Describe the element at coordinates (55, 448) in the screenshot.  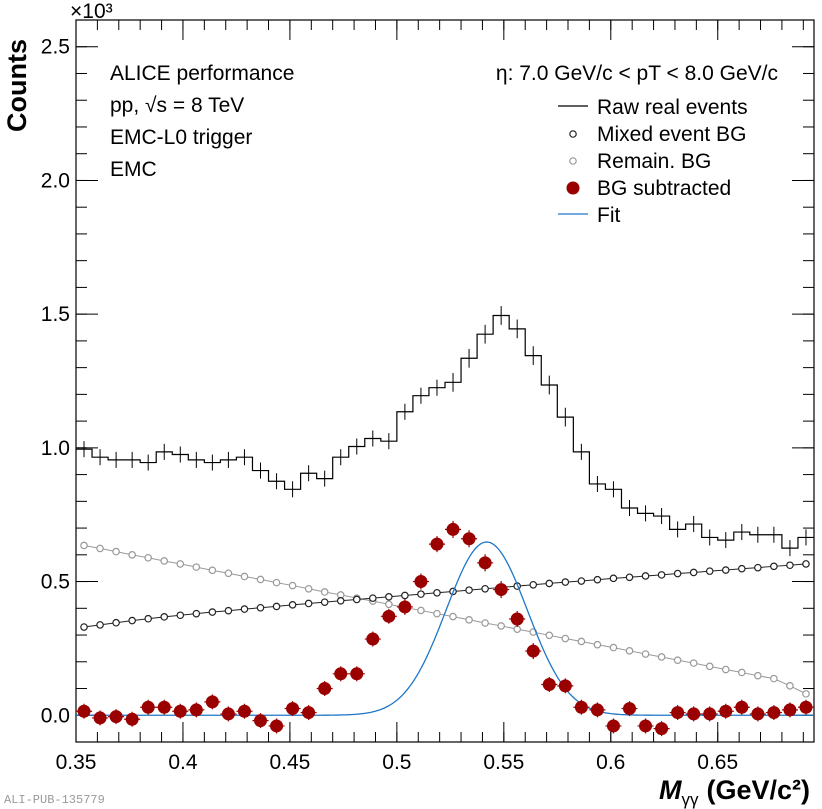
I see `y-tick-label: 1.0` at that location.